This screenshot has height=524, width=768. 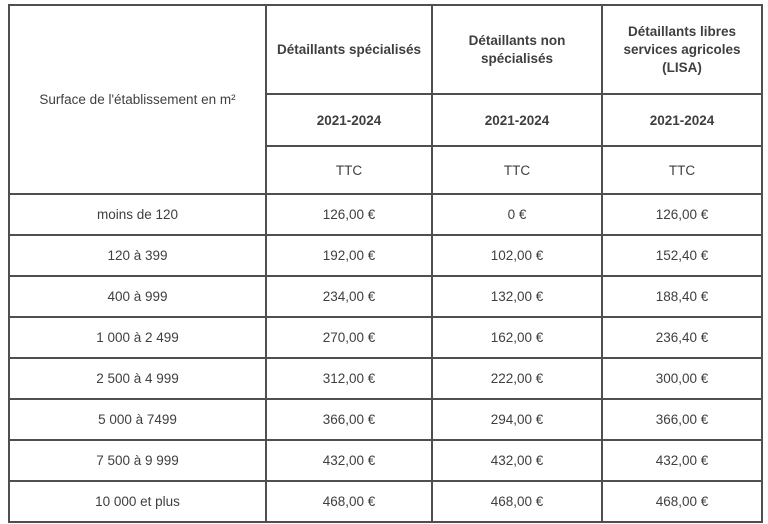 What do you see at coordinates (682, 255) in the screenshot?
I see `price-cell: 152,40 €` at bounding box center [682, 255].